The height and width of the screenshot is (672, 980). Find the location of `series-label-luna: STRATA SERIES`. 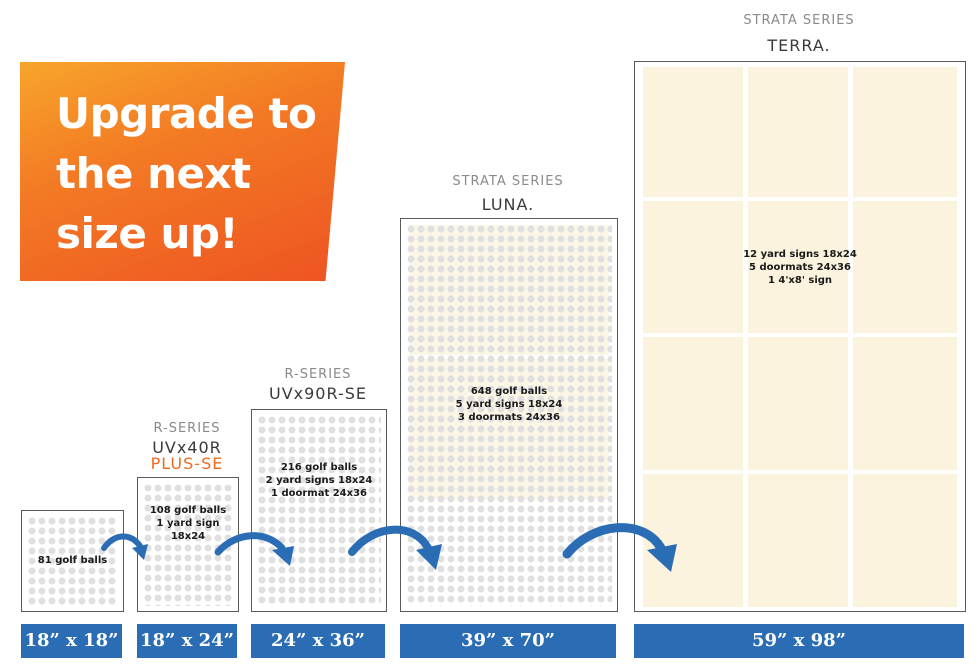

series-label-luna: STRATA SERIES is located at coordinates (508, 181).